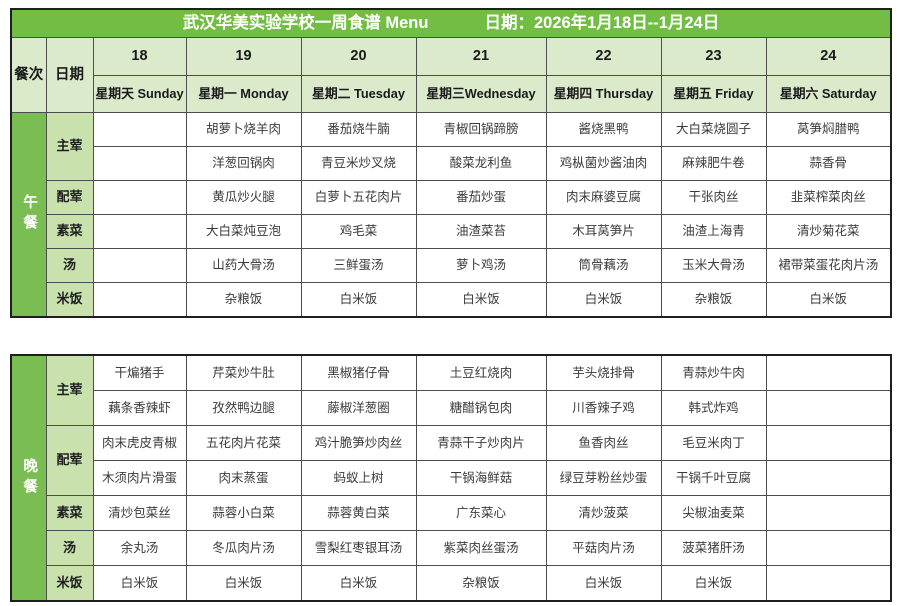 The image size is (900, 606). Describe the element at coordinates (450, 336) in the screenshot. I see `section-gap` at that location.